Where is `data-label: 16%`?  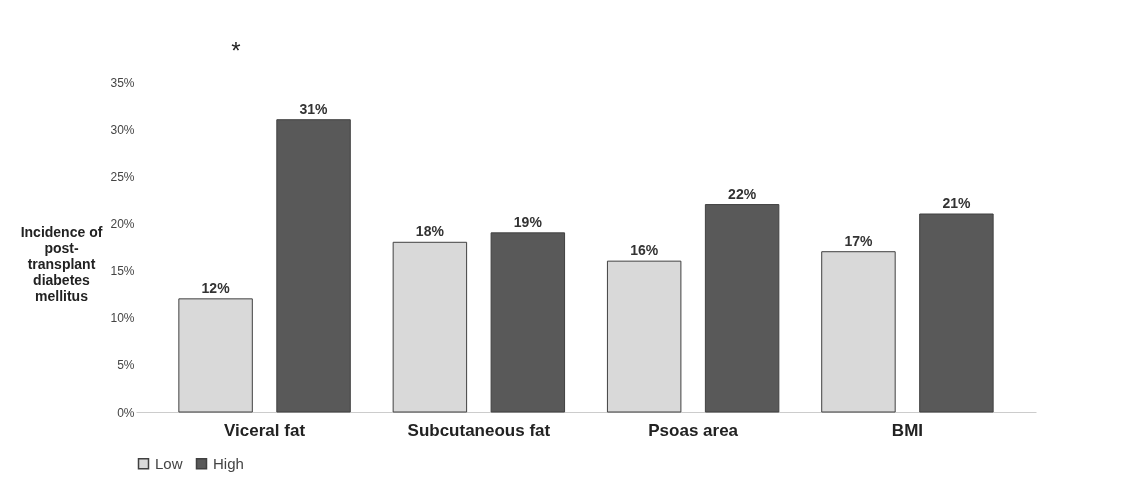
data-label: 16% is located at coordinates (644, 250).